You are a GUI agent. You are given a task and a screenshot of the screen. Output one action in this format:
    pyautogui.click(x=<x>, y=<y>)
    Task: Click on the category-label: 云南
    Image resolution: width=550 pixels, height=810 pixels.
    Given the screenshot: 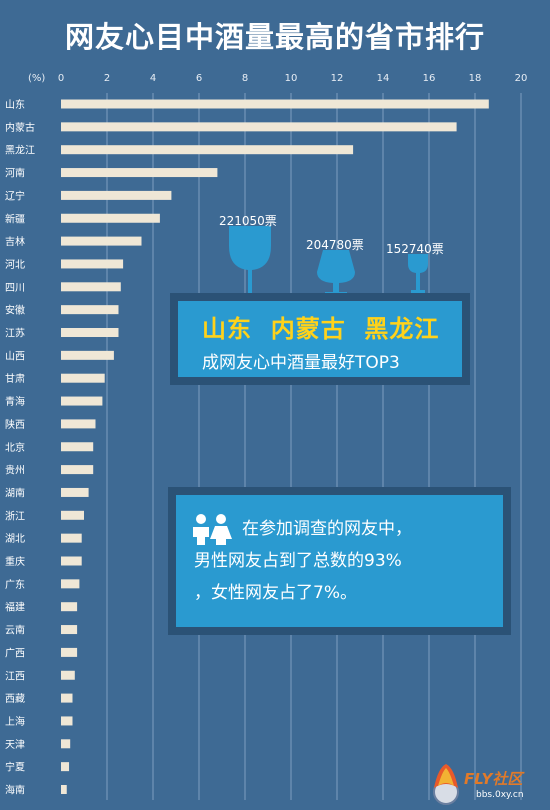 What is the action you would take?
    pyautogui.click(x=15, y=630)
    